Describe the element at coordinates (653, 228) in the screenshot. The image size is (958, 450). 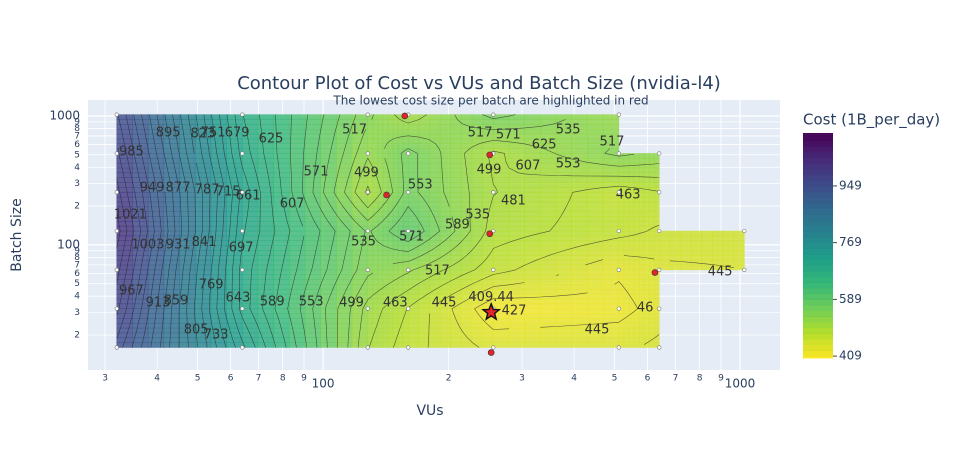
I see `contour-line` at that location.